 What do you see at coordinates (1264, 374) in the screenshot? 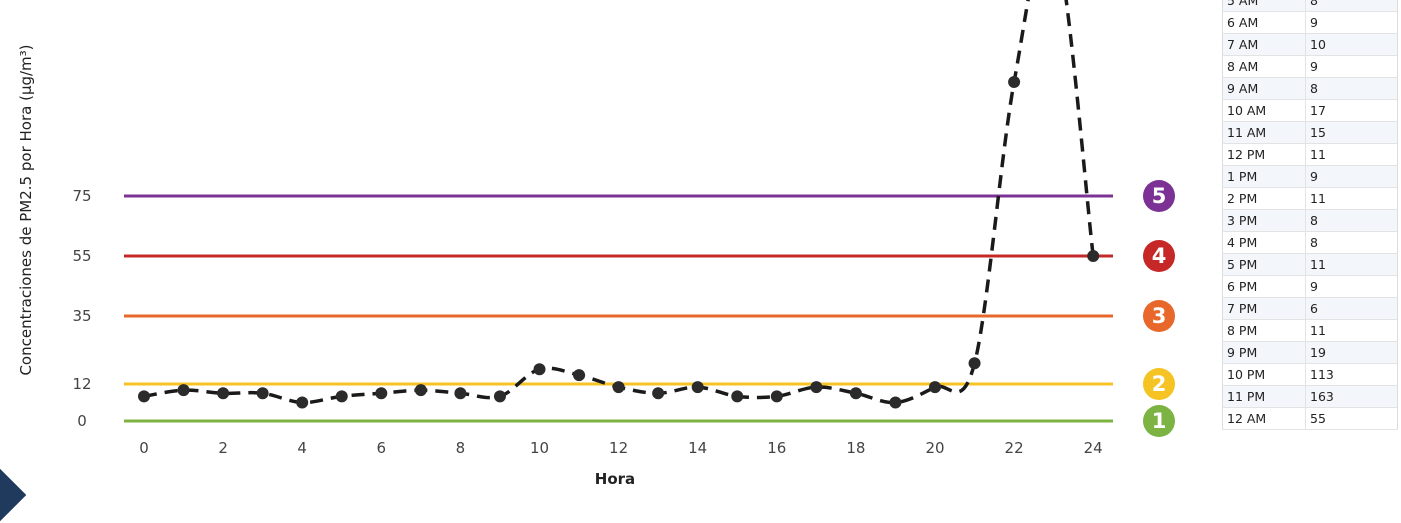
I see `hour-cell: 10 PM` at bounding box center [1264, 374].